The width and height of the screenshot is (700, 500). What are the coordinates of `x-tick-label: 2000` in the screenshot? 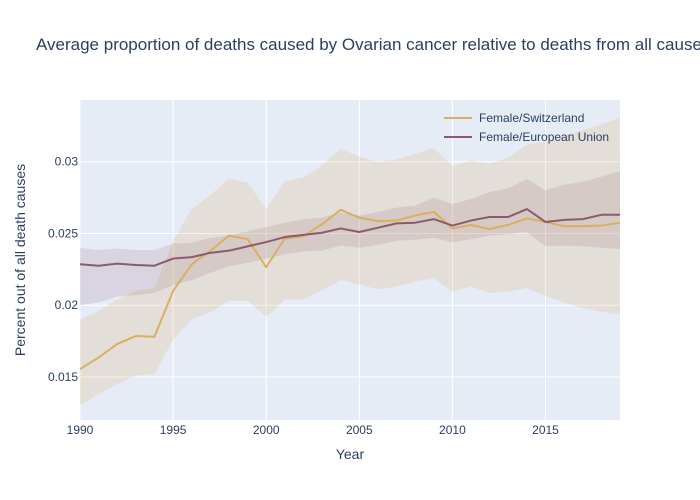 It's located at (266, 430).